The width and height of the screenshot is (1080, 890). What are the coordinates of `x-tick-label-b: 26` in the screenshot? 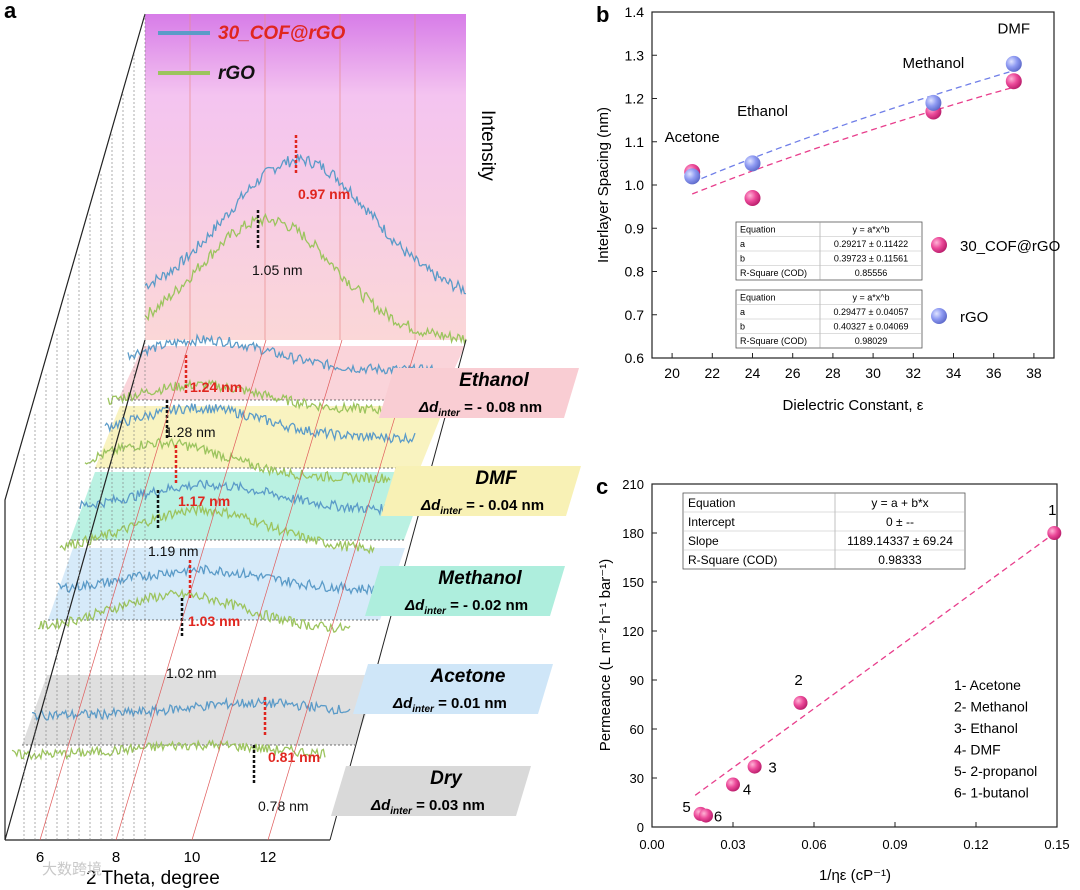 It's located at (793, 373).